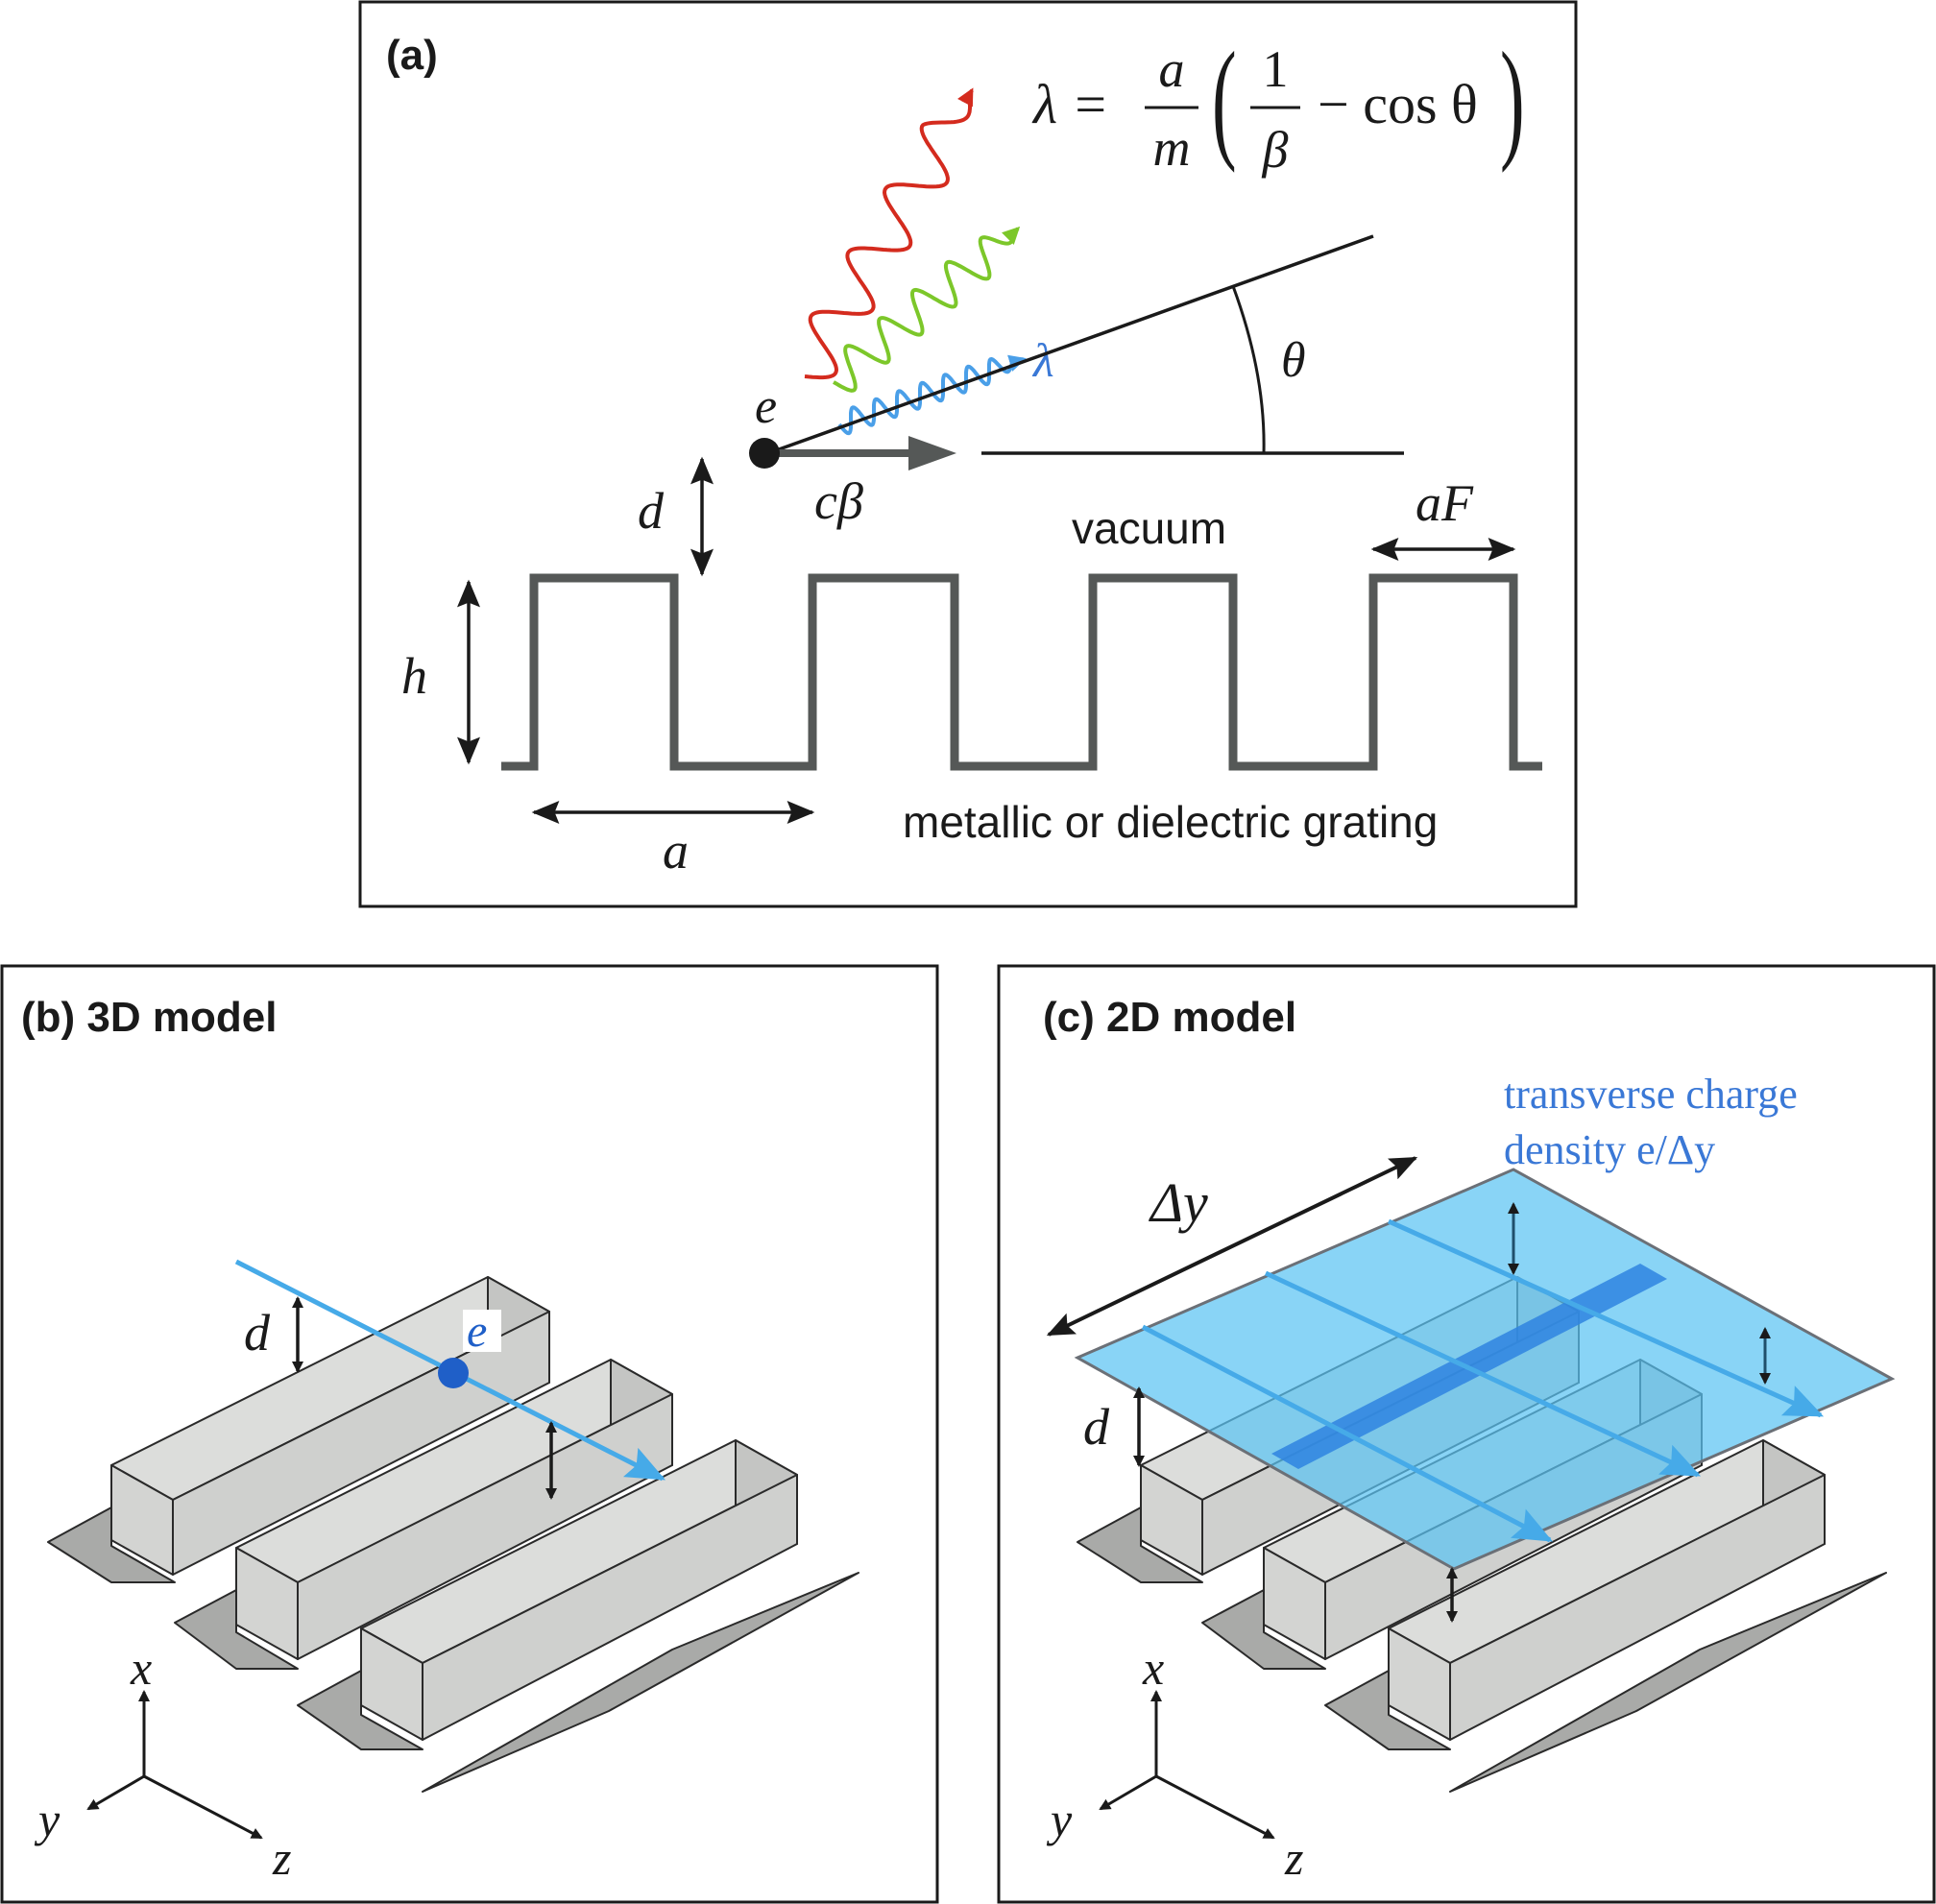 The image size is (1936, 1904). I want to click on formula-rest: − cos θ, so click(1398, 104).